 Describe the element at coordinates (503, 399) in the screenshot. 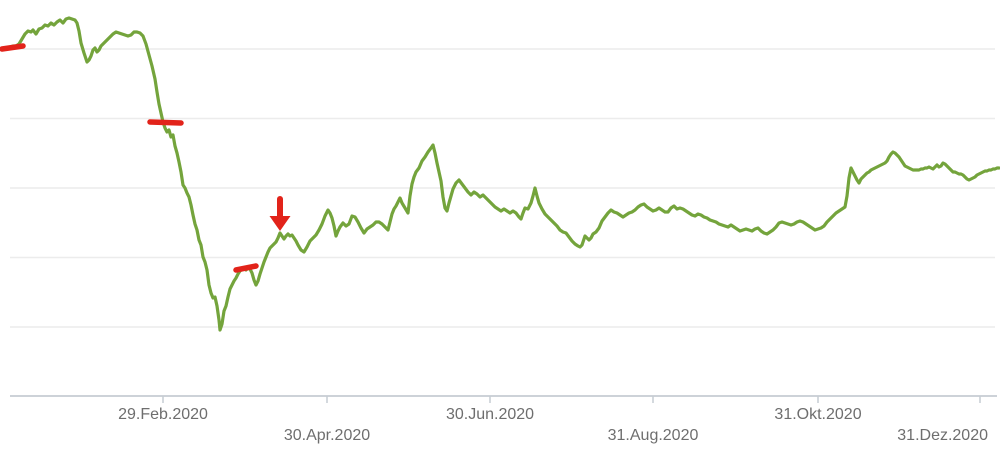

I see `axis-group` at that location.